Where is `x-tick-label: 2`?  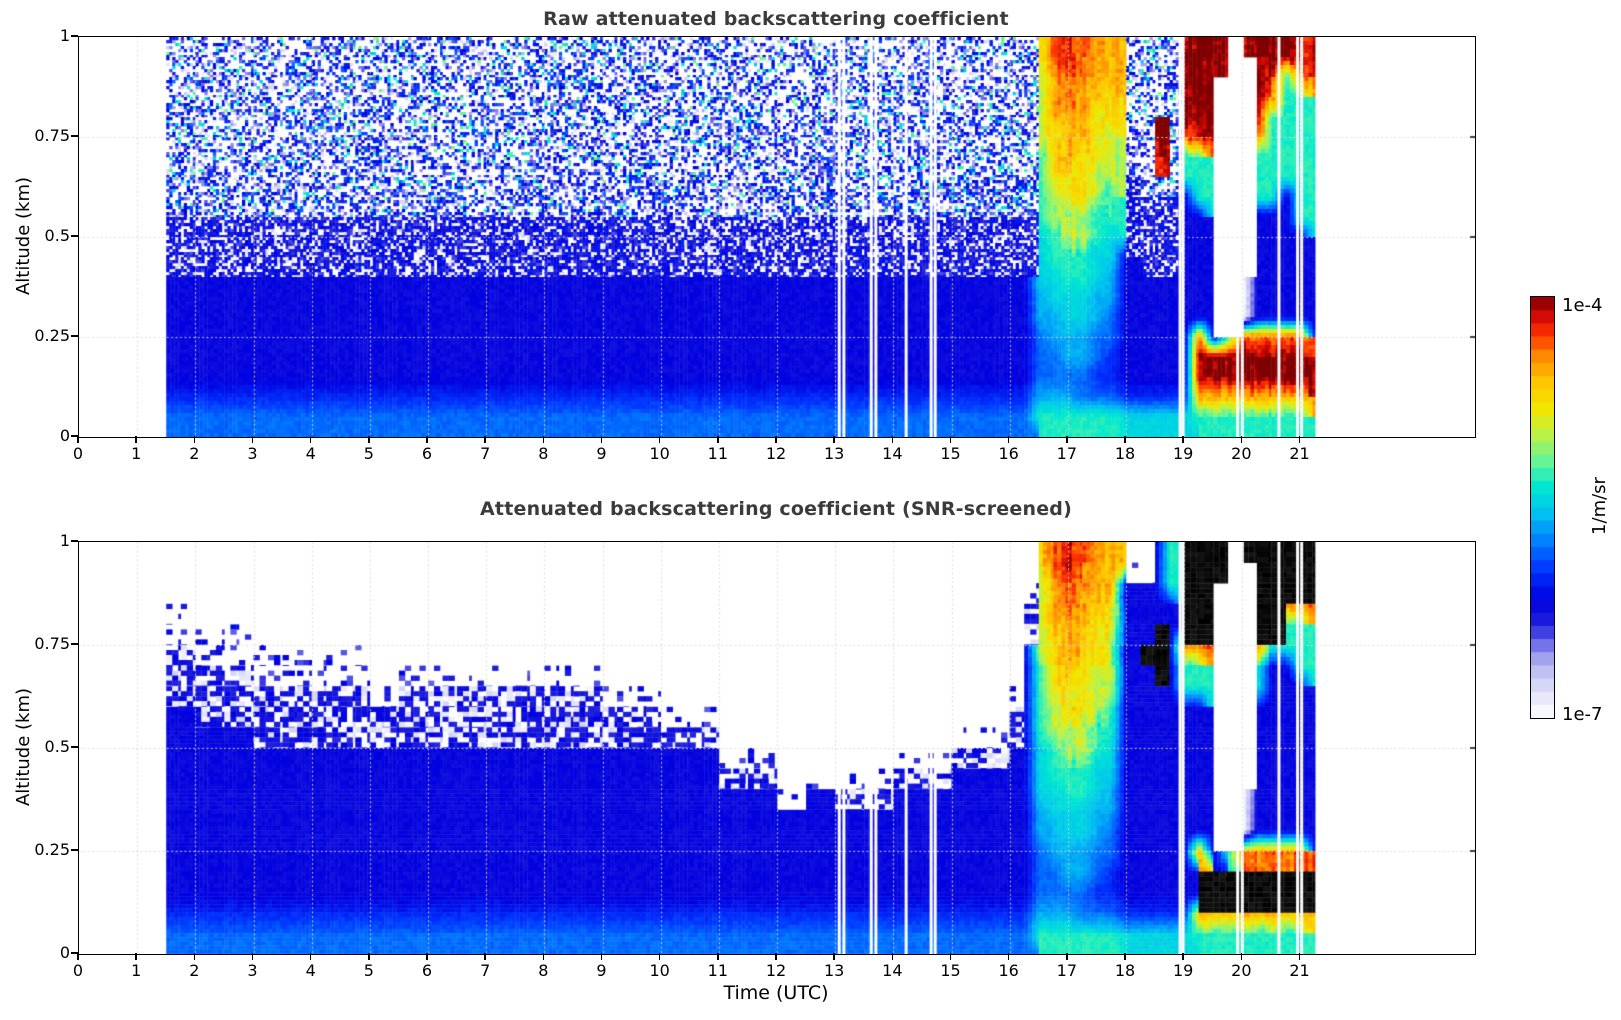 x-tick-label: 2 is located at coordinates (194, 970).